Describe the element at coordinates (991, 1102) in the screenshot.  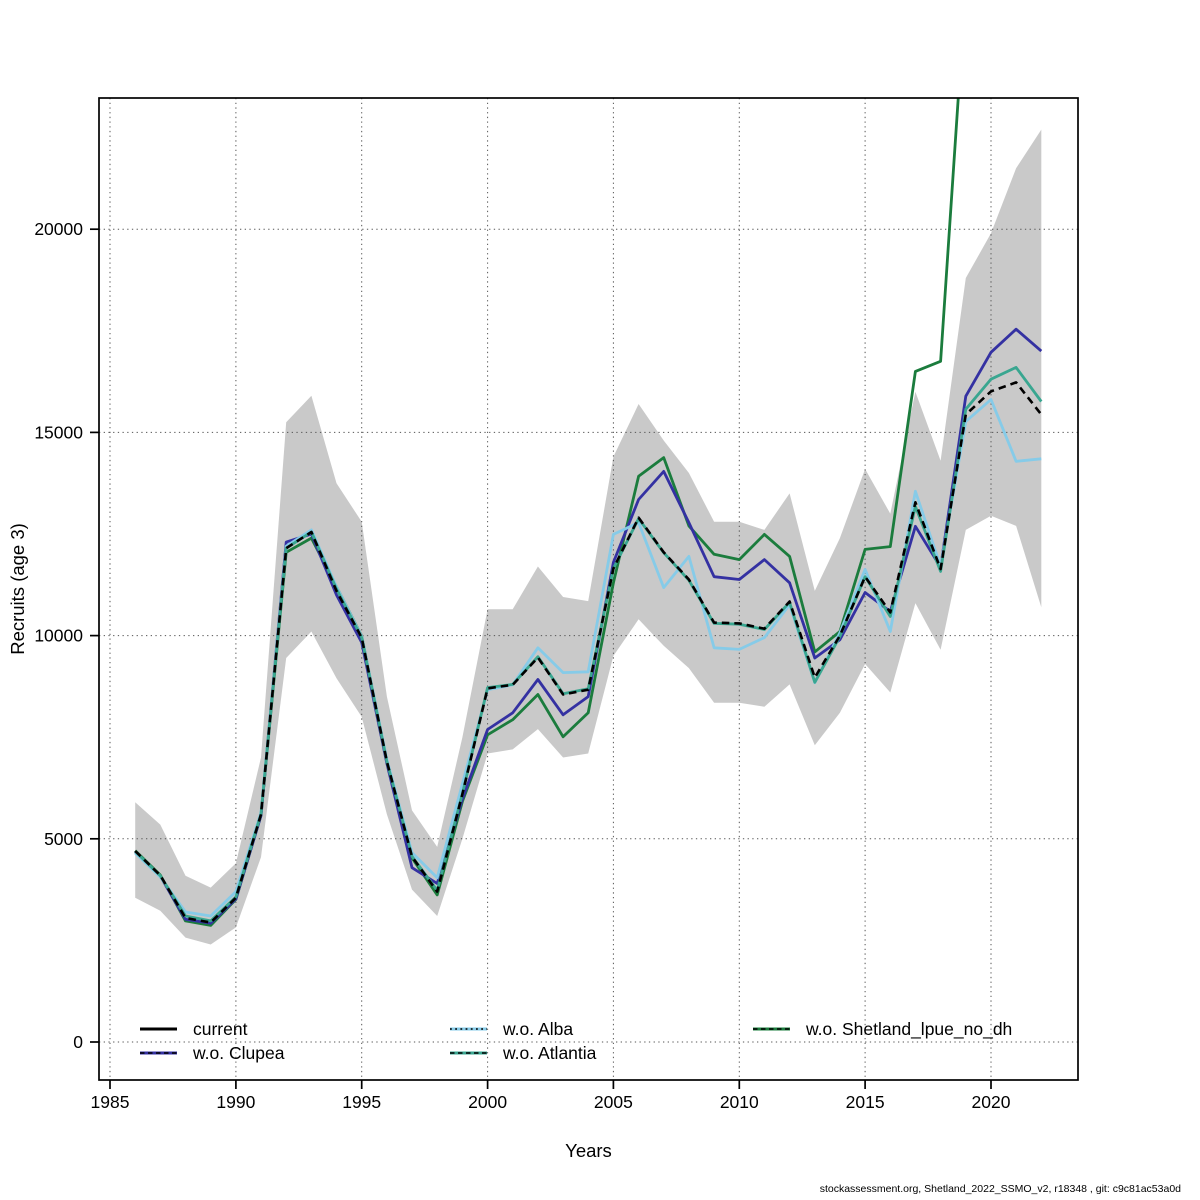
I see `x-tick-label: 2020` at that location.